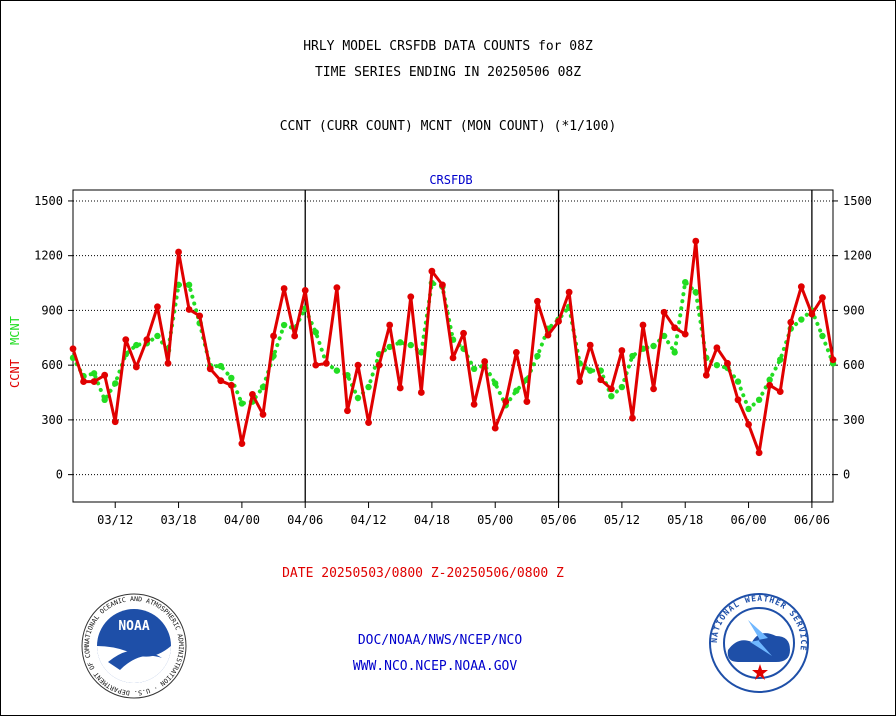  I want to click on y-tick-label-right: 600, so click(854, 365).